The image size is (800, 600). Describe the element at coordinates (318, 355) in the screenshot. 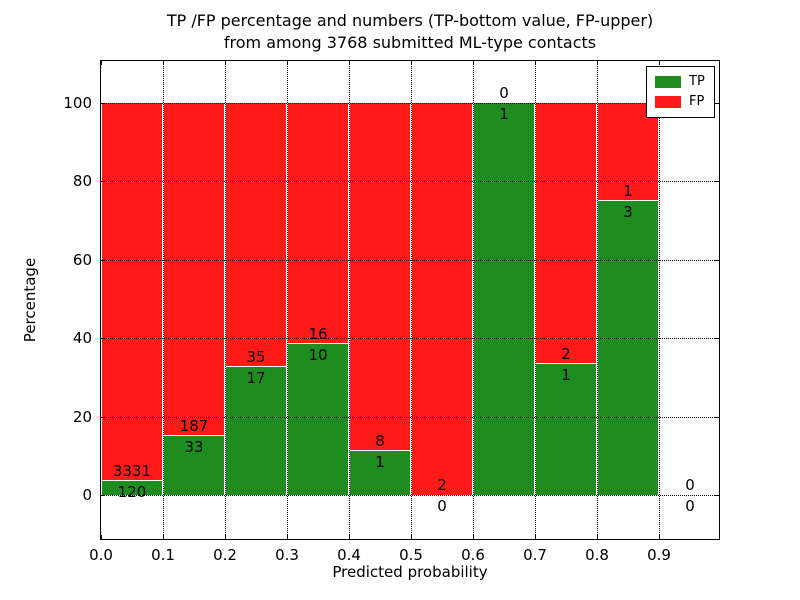

I see `tp-count-label: 10` at that location.